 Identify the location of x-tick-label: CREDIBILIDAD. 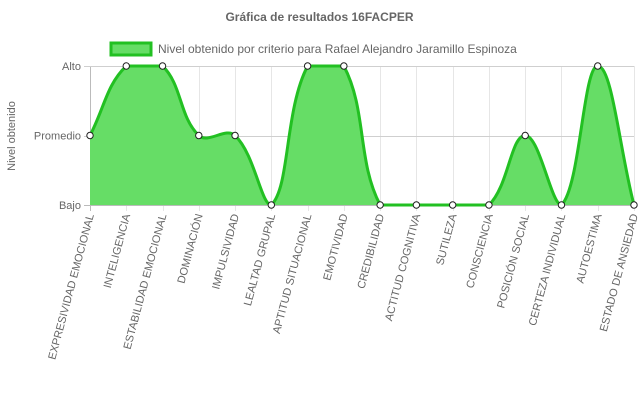
(372, 252).